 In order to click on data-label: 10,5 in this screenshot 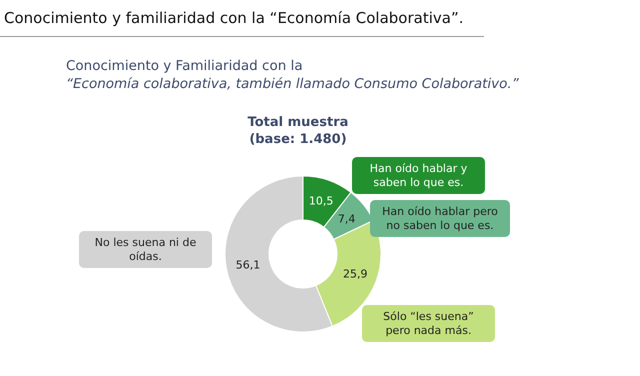, I will do `click(321, 201)`.